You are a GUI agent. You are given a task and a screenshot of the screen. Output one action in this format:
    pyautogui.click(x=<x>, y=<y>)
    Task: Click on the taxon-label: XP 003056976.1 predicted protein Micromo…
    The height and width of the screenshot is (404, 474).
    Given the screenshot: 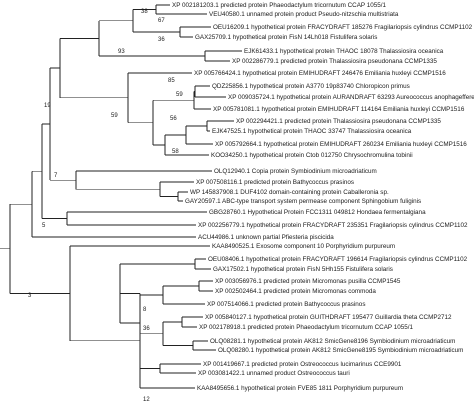 What is the action you would take?
    pyautogui.click(x=308, y=281)
    